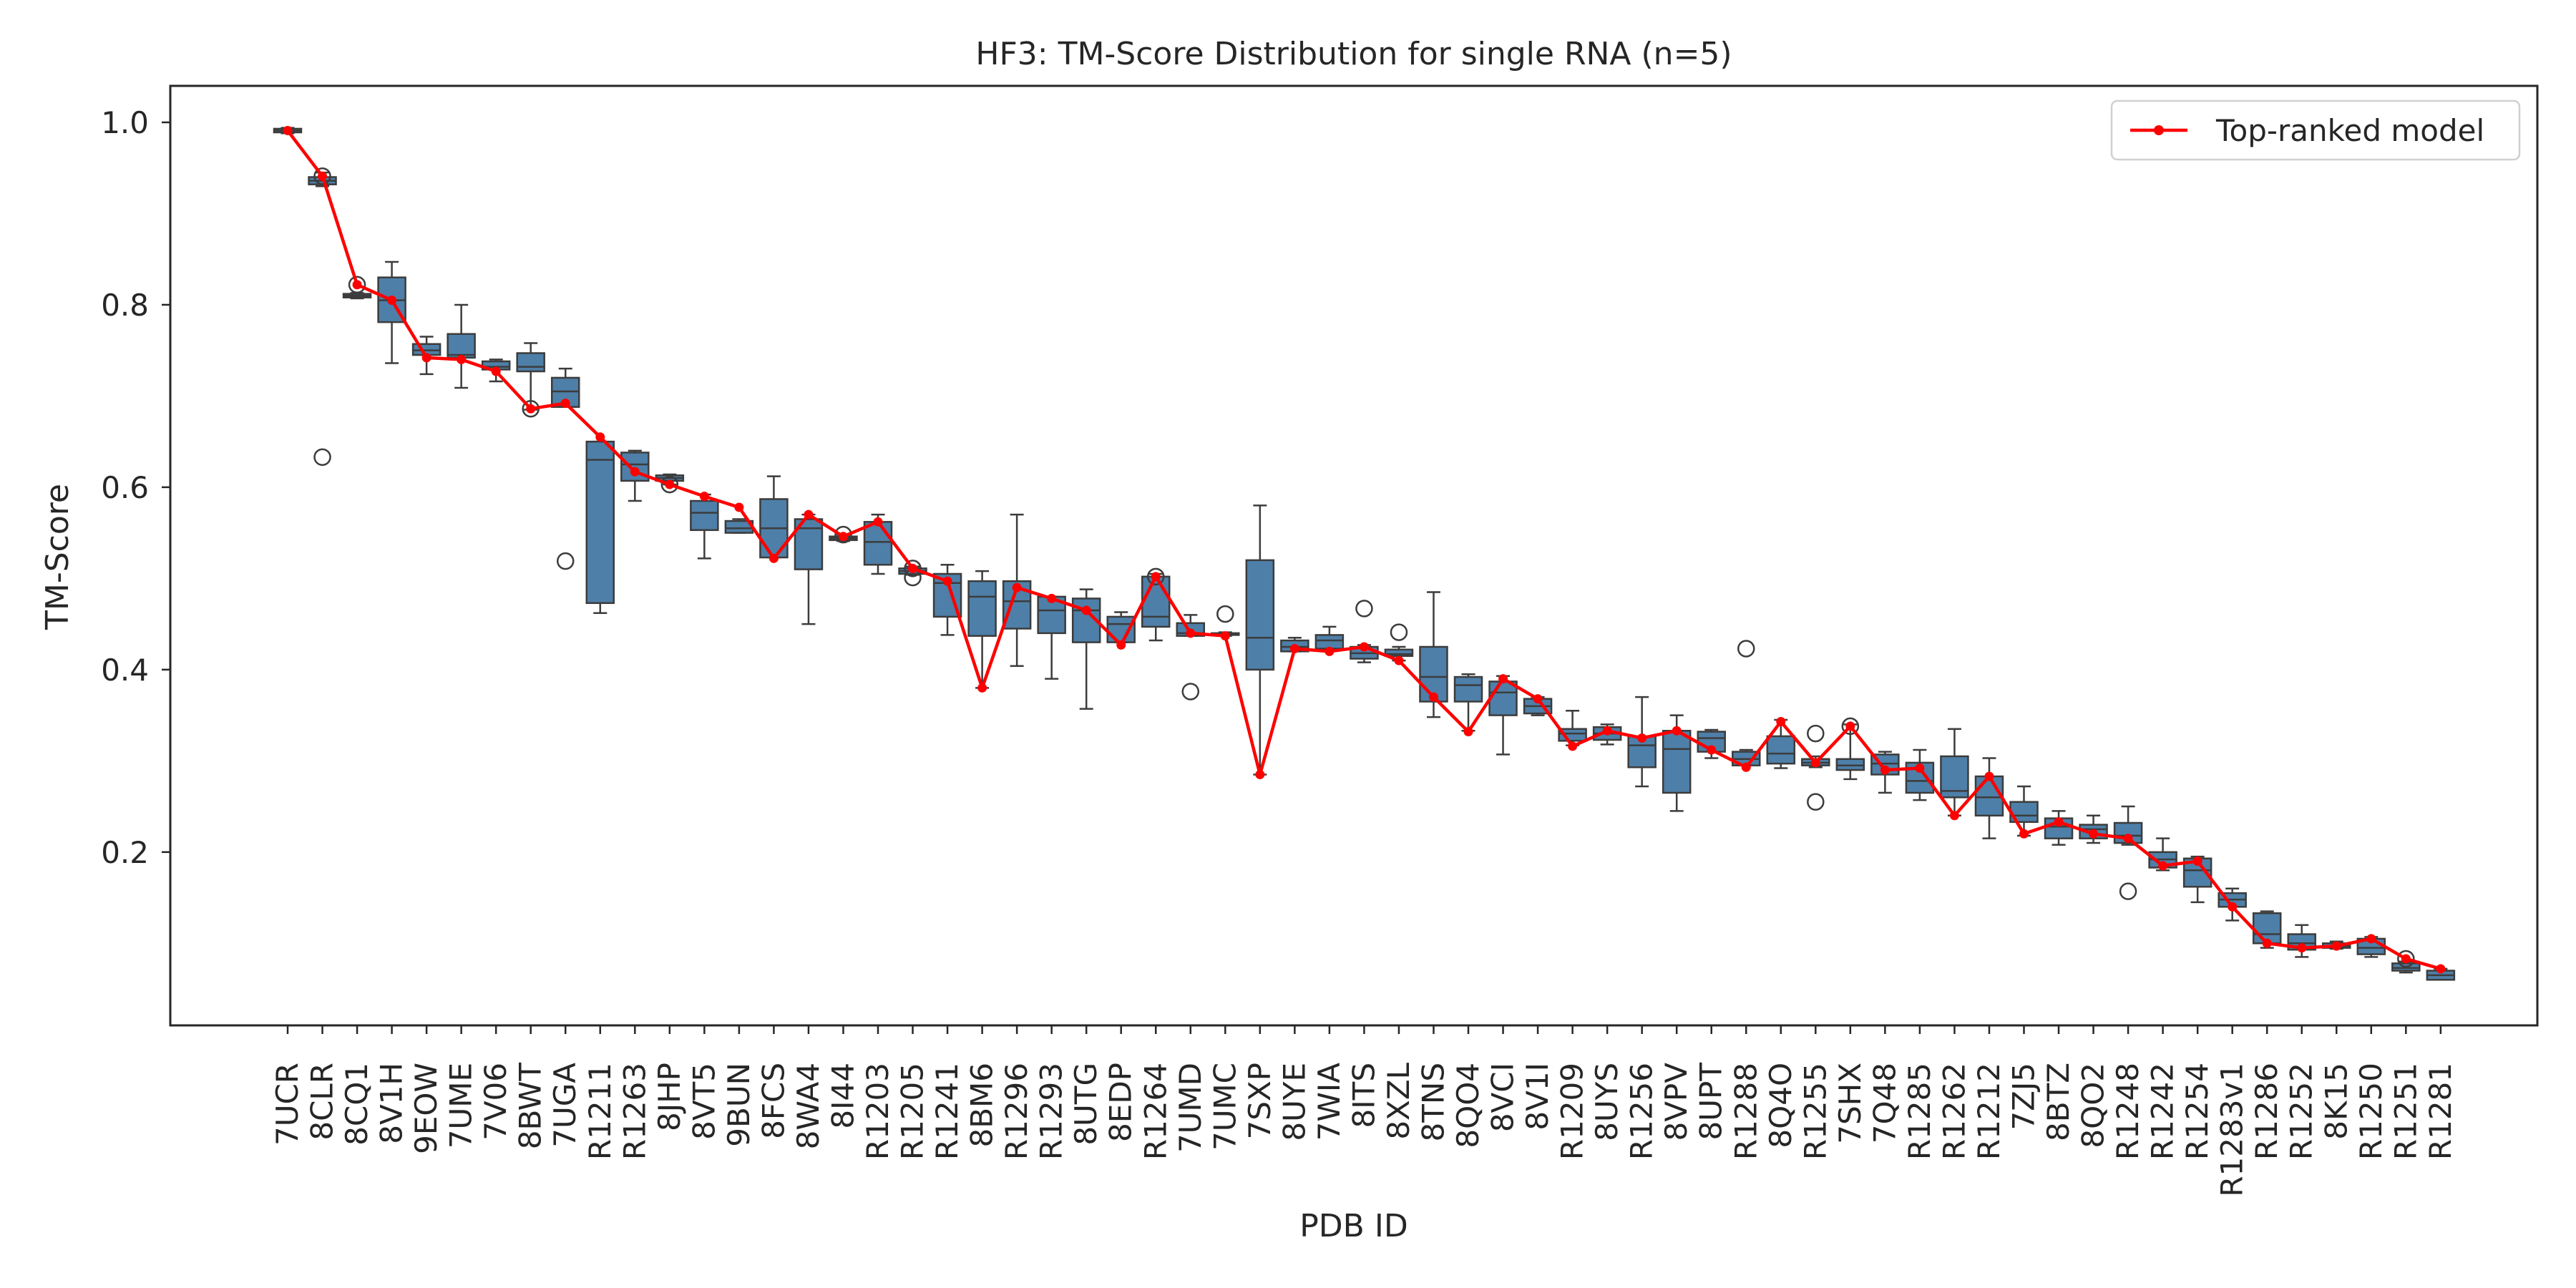 This screenshot has width=2576, height=1288. I want to click on x-tick-label: 8UTG, so click(1085, 1104).